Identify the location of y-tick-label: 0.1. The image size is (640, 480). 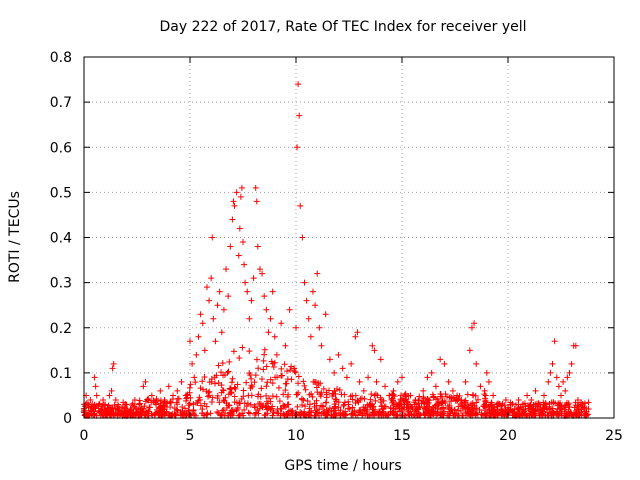
(61, 374).